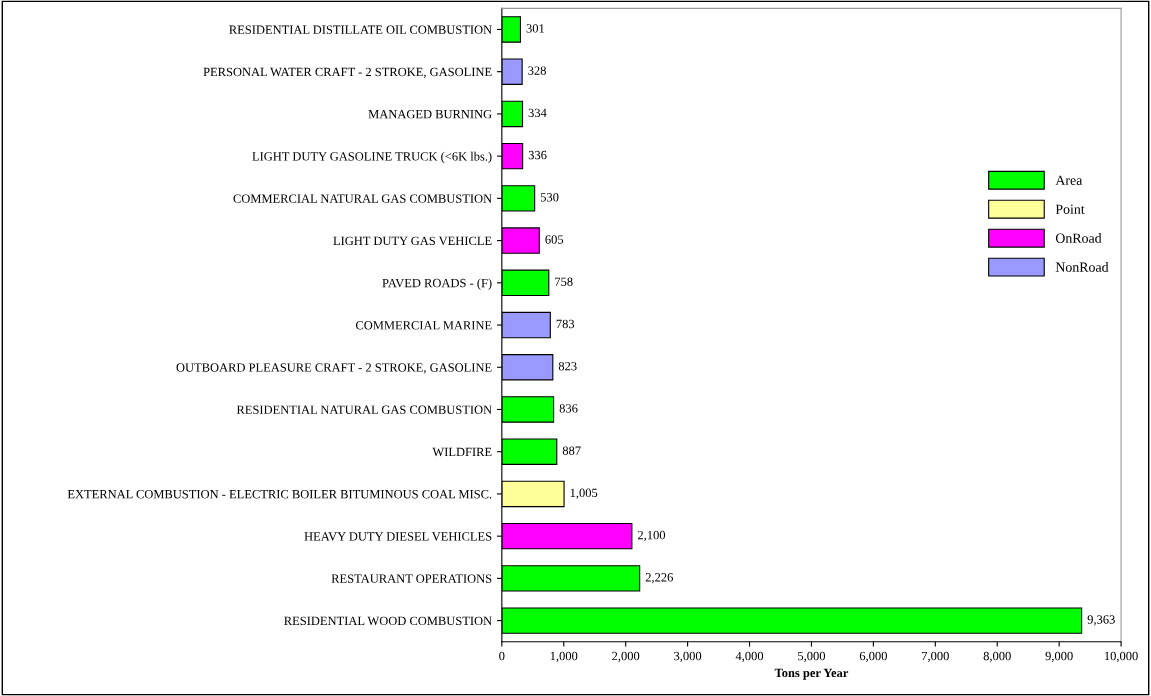 This screenshot has height=696, width=1151. Describe the element at coordinates (626, 657) in the screenshot. I see `x-tick-label: 2,000` at that location.